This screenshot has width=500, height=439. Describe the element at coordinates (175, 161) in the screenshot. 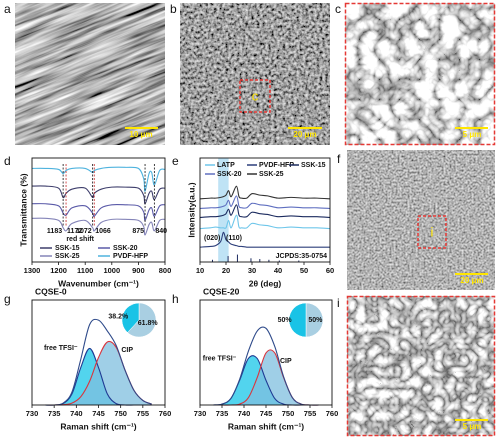

I see `panel-label: e` at that location.